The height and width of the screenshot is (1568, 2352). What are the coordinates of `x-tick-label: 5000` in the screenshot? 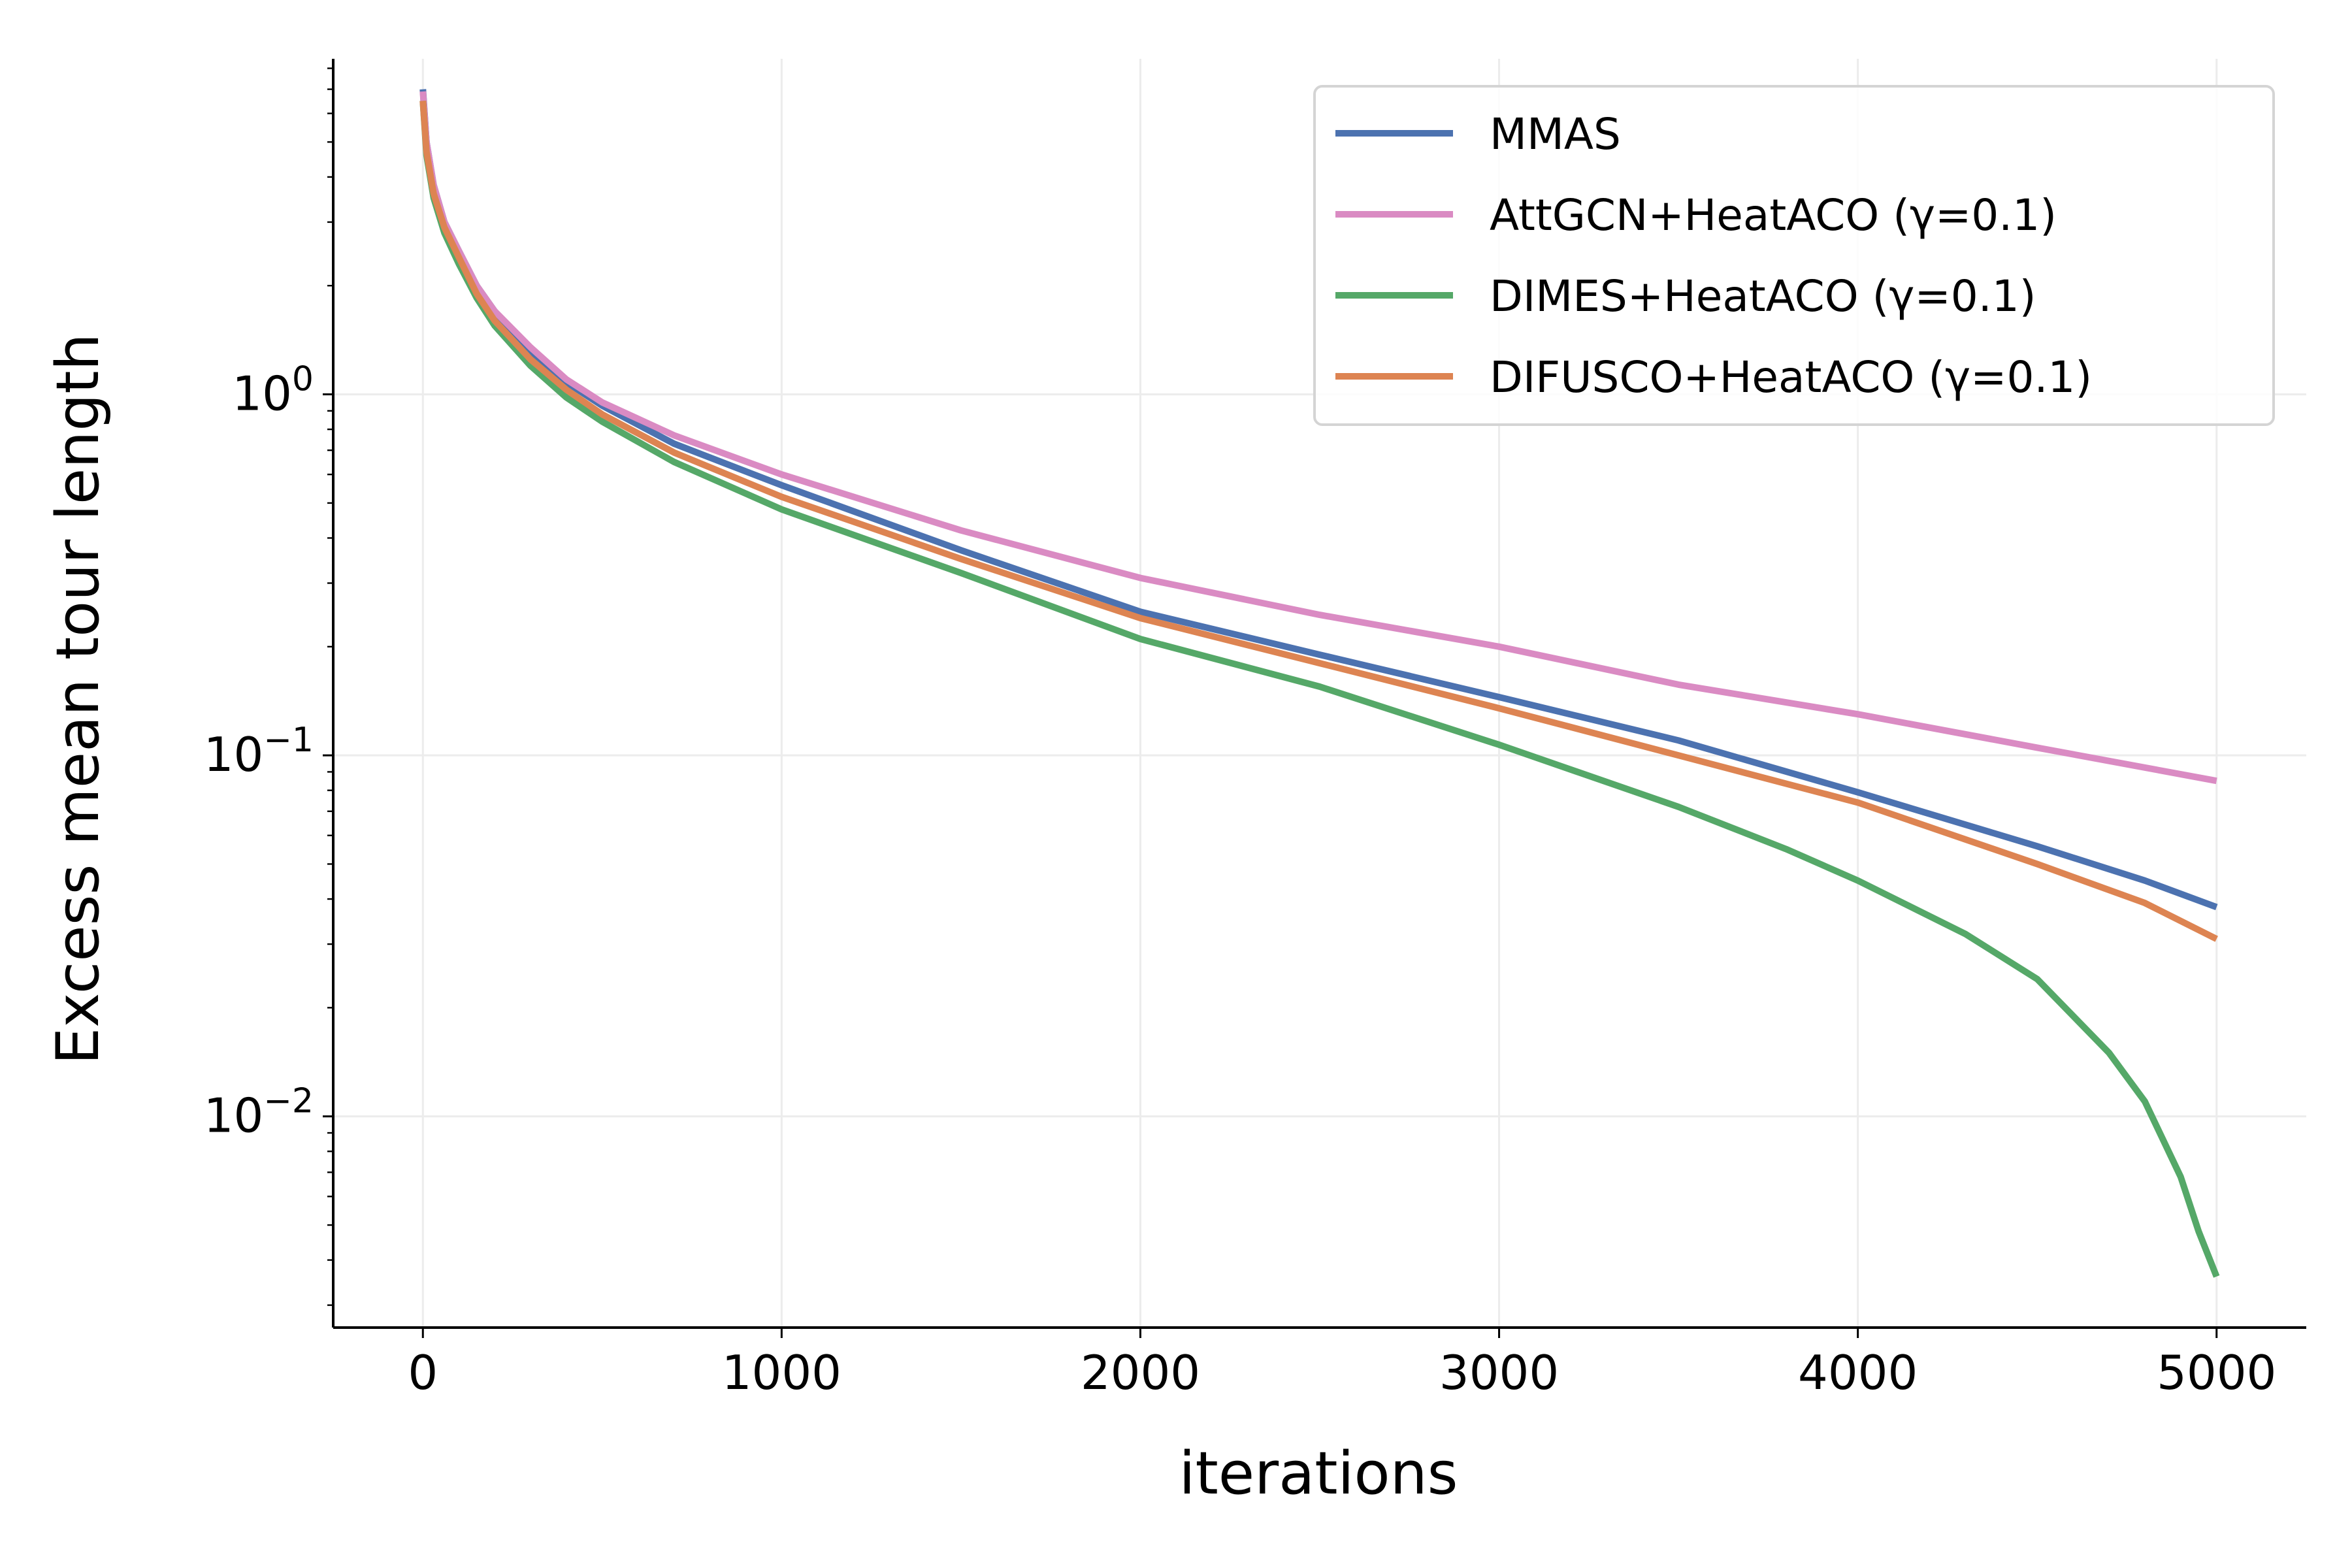 It's located at (2216, 1372).